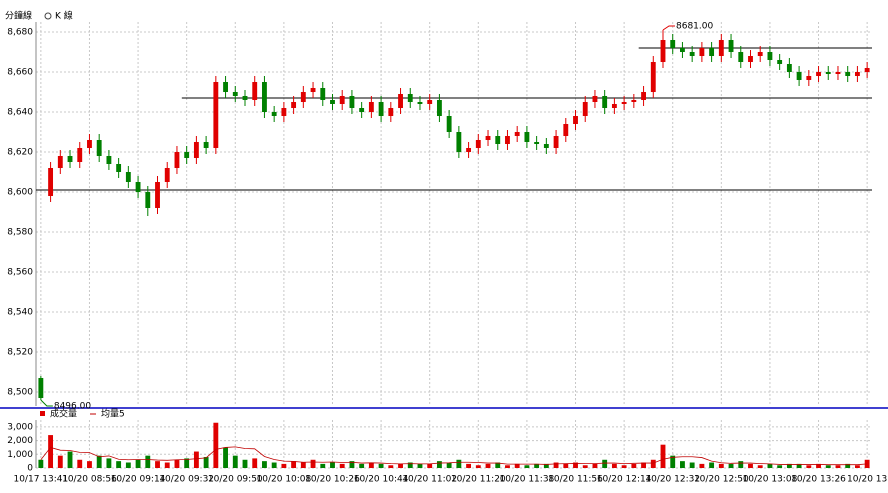  What do you see at coordinates (721, 480) in the screenshot?
I see `x-tick-label: 10/20 12:50` at bounding box center [721, 480].